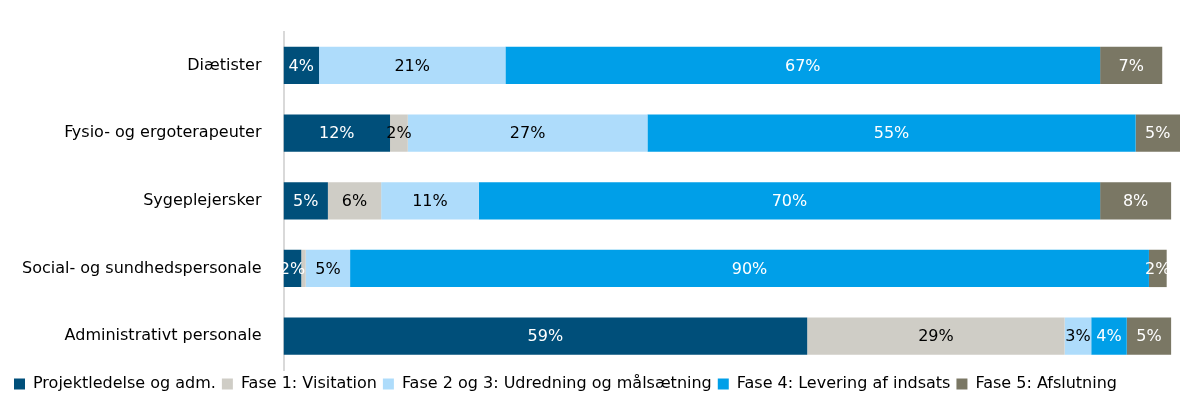  I want to click on data-label: 90%, so click(749, 268).